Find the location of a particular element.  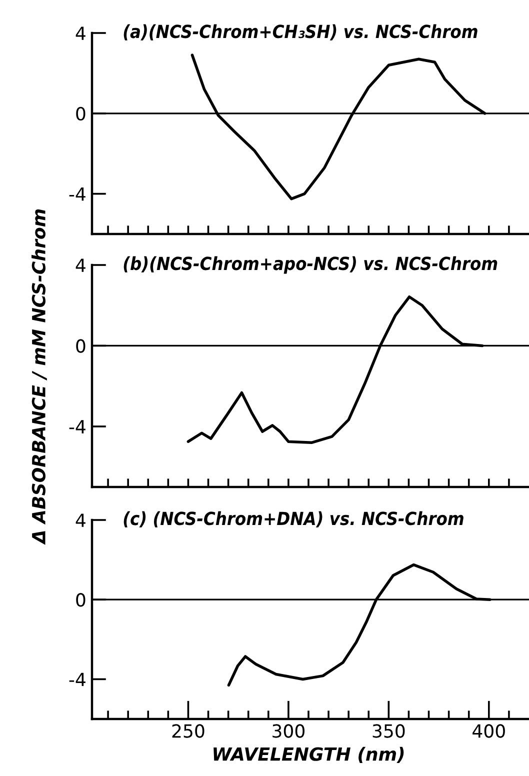

x-tick-label: 350 is located at coordinates (388, 731).